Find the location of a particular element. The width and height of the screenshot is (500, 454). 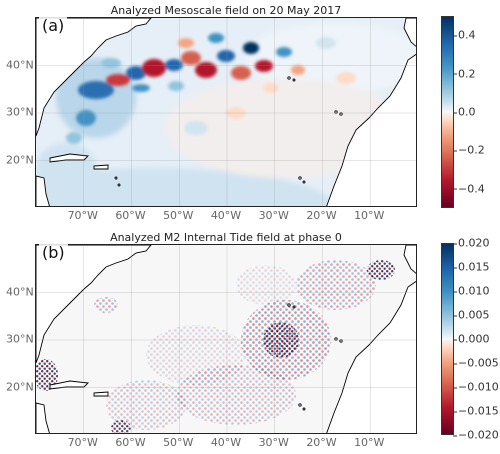

panel-a-hispaniola is located at coordinates (101, 167).